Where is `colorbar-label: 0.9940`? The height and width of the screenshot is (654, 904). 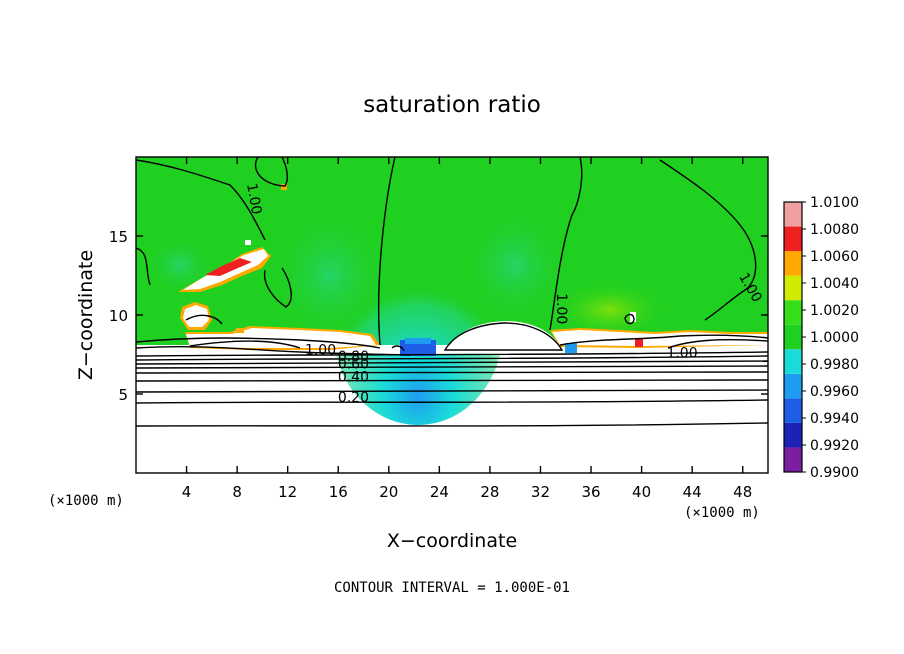
colorbar-label: 0.9940 is located at coordinates (834, 419).